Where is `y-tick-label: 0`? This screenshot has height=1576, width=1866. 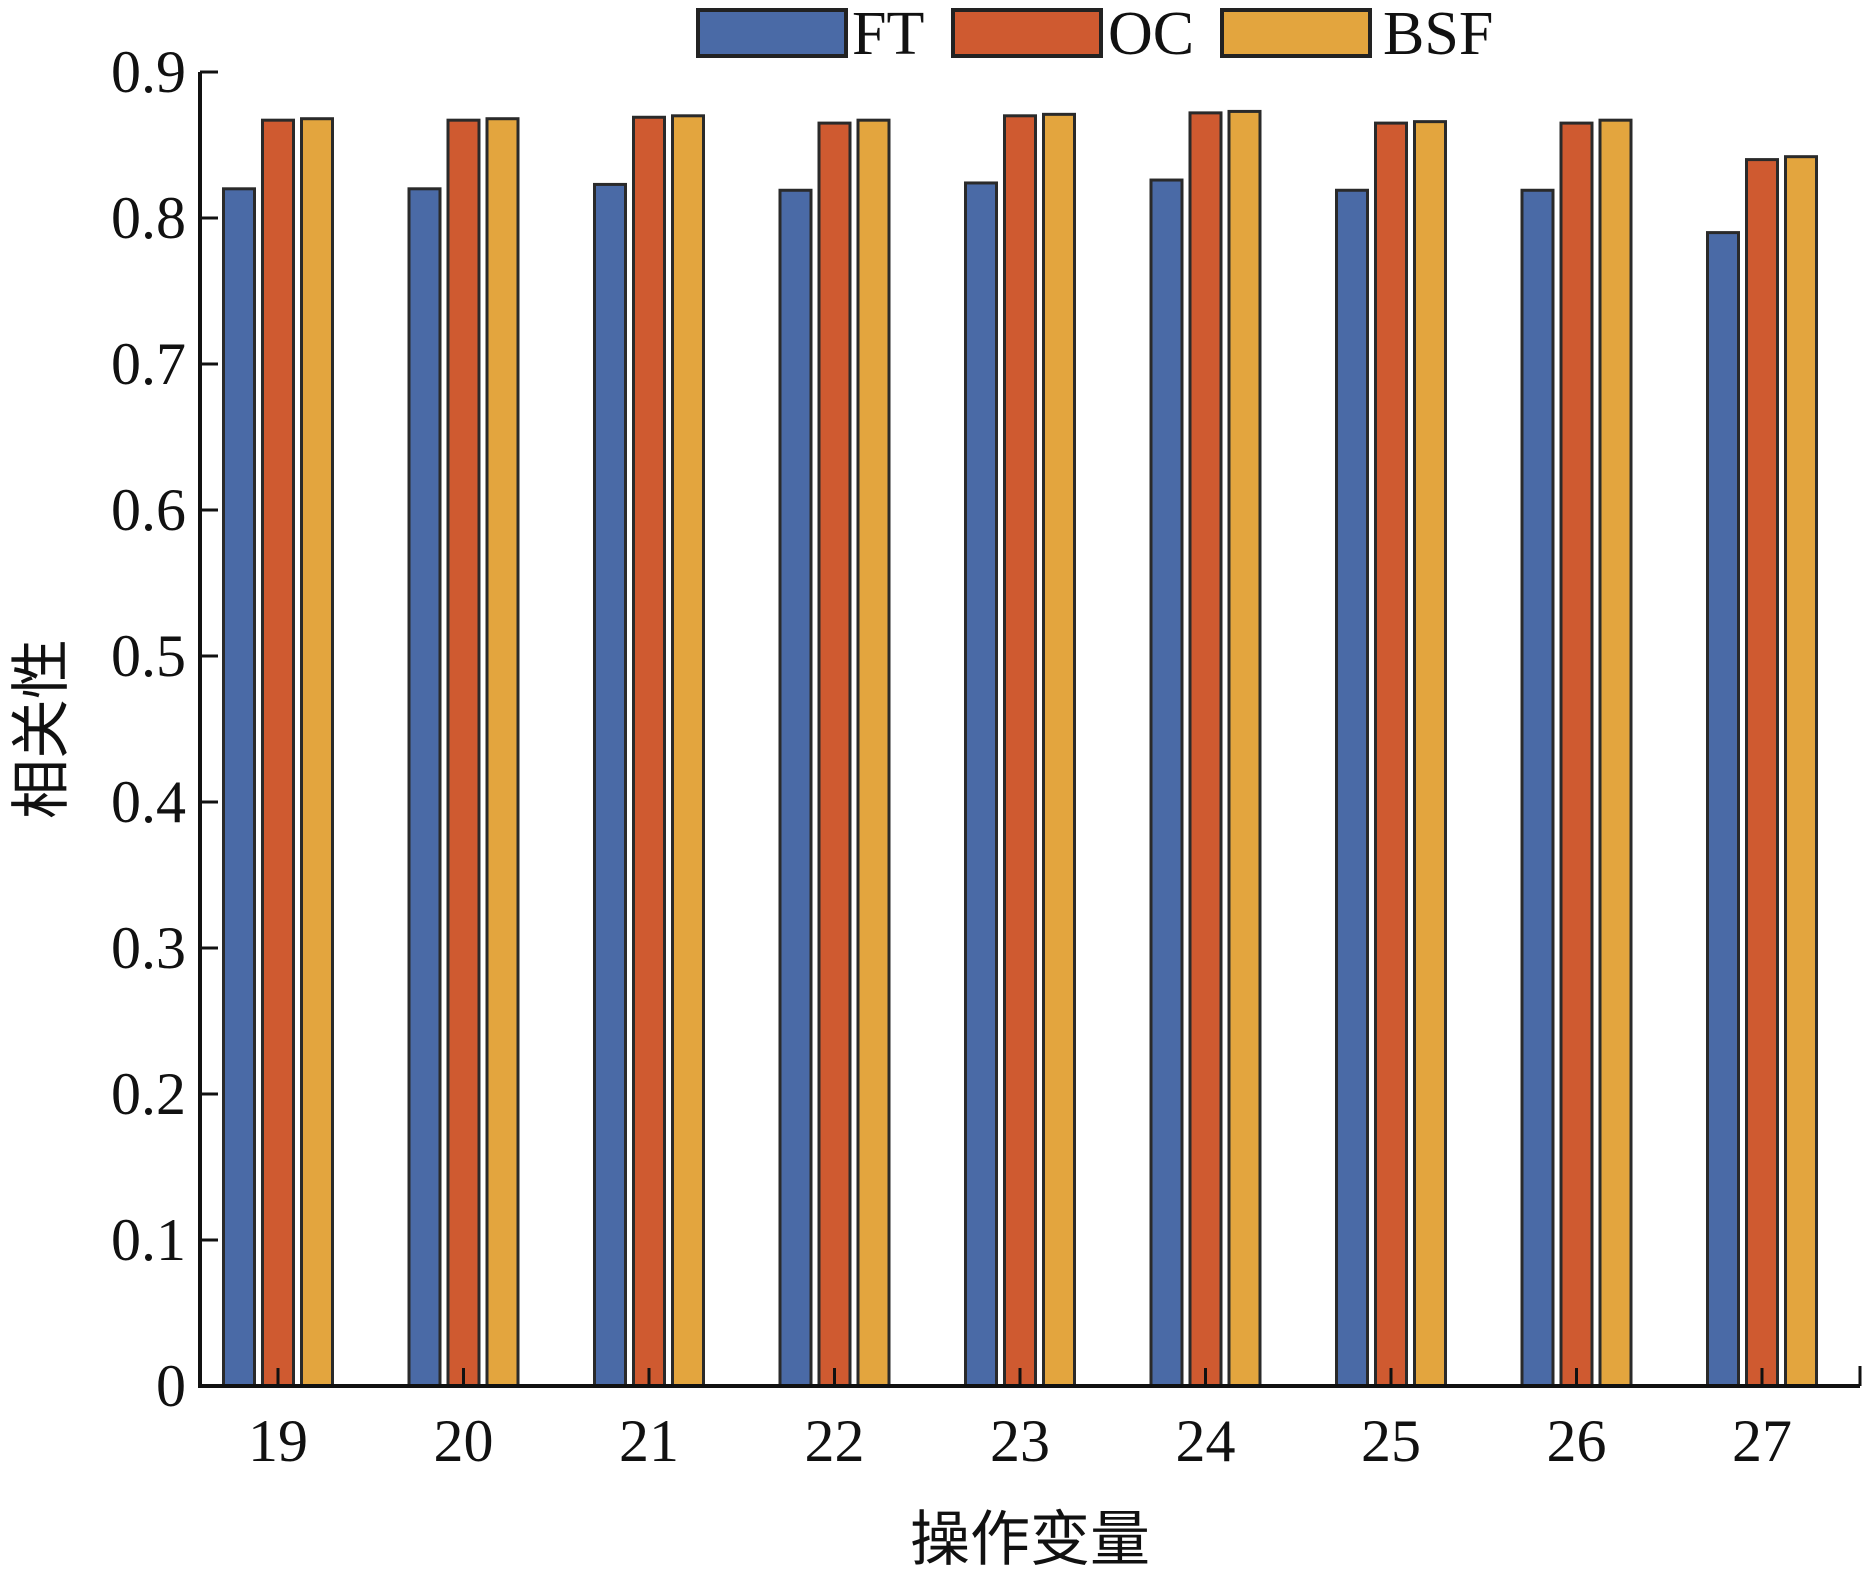
y-tick-label: 0 is located at coordinates (171, 1386).